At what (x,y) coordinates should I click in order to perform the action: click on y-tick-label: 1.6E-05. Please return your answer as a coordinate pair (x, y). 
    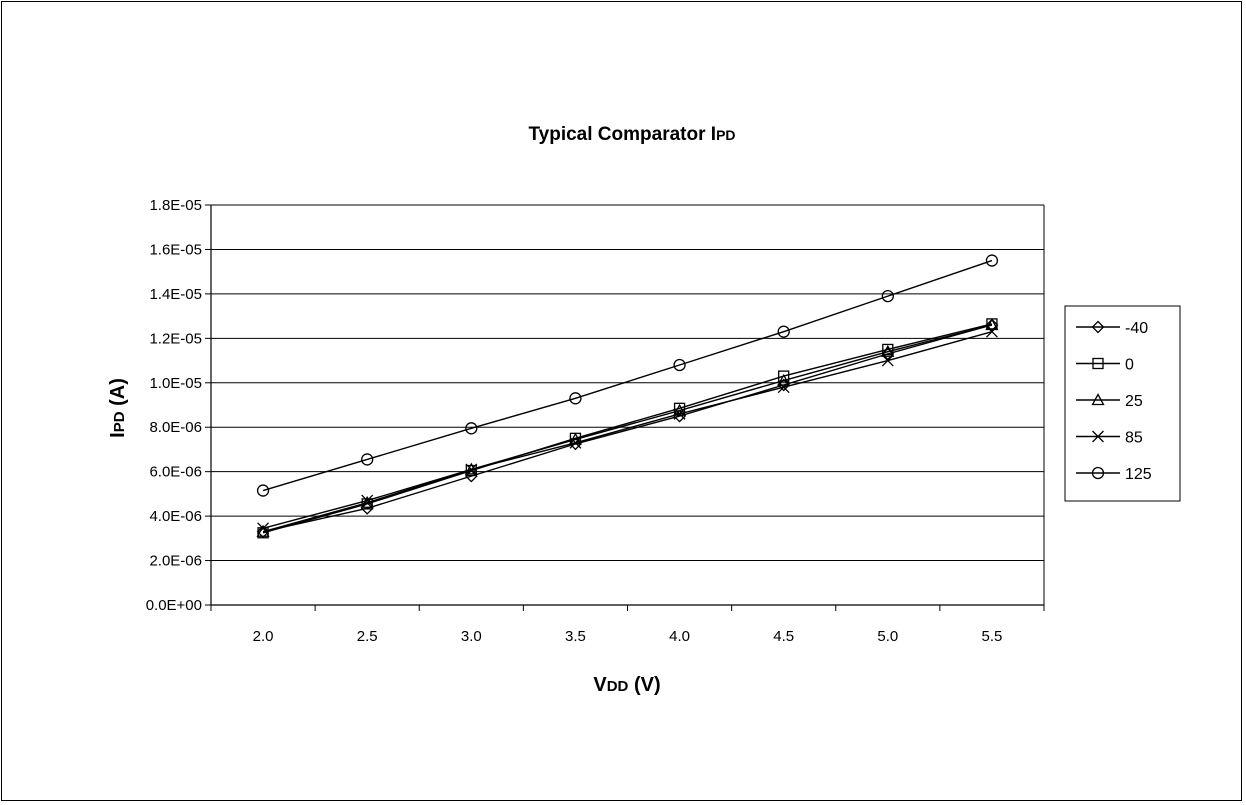
    Looking at the image, I should click on (175, 249).